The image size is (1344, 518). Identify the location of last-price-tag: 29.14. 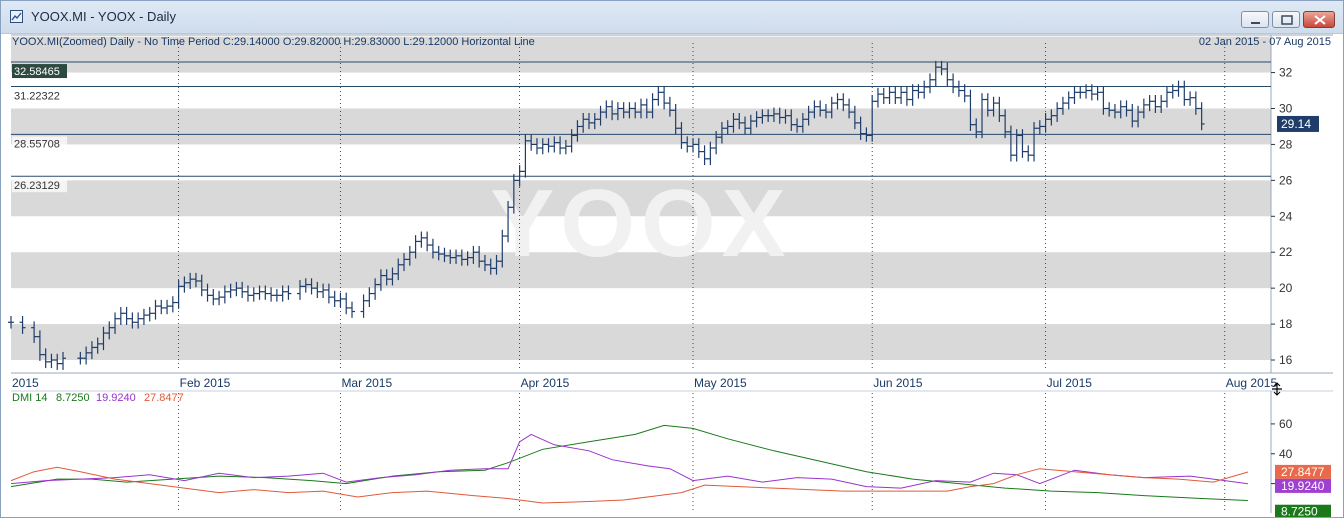
(1298, 123).